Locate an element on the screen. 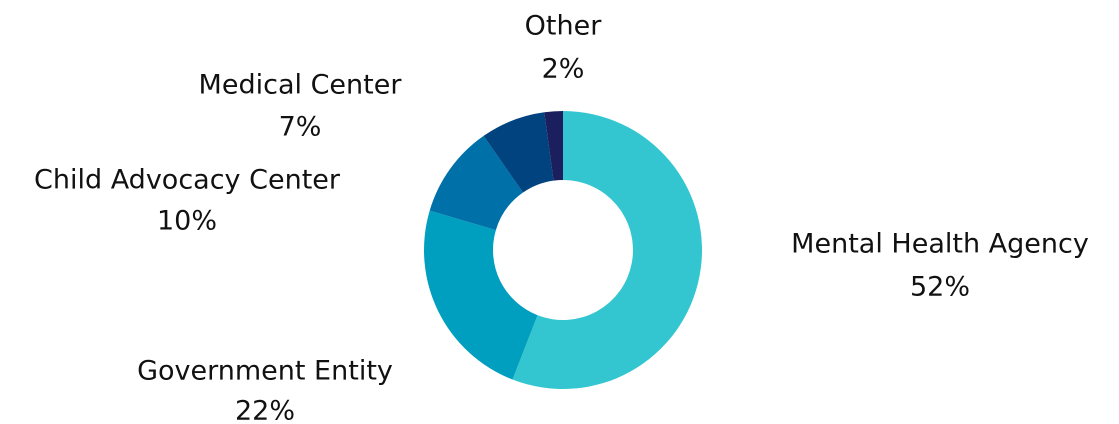 The height and width of the screenshot is (424, 1119). slice-value-label: 10% is located at coordinates (187, 221).